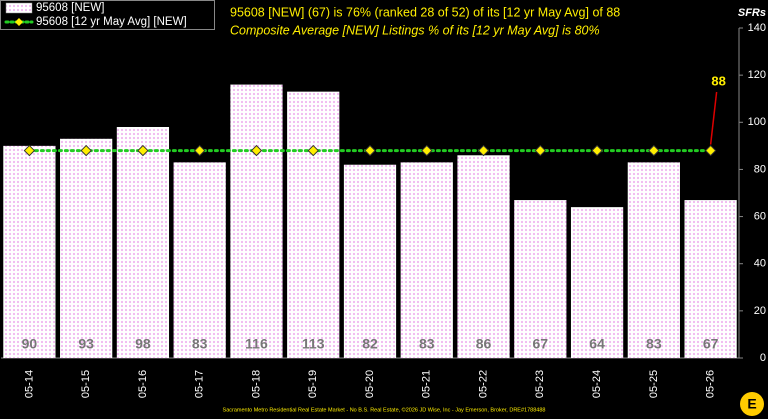  Describe the element at coordinates (86, 344) in the screenshot. I see `data-label: 93` at that location.